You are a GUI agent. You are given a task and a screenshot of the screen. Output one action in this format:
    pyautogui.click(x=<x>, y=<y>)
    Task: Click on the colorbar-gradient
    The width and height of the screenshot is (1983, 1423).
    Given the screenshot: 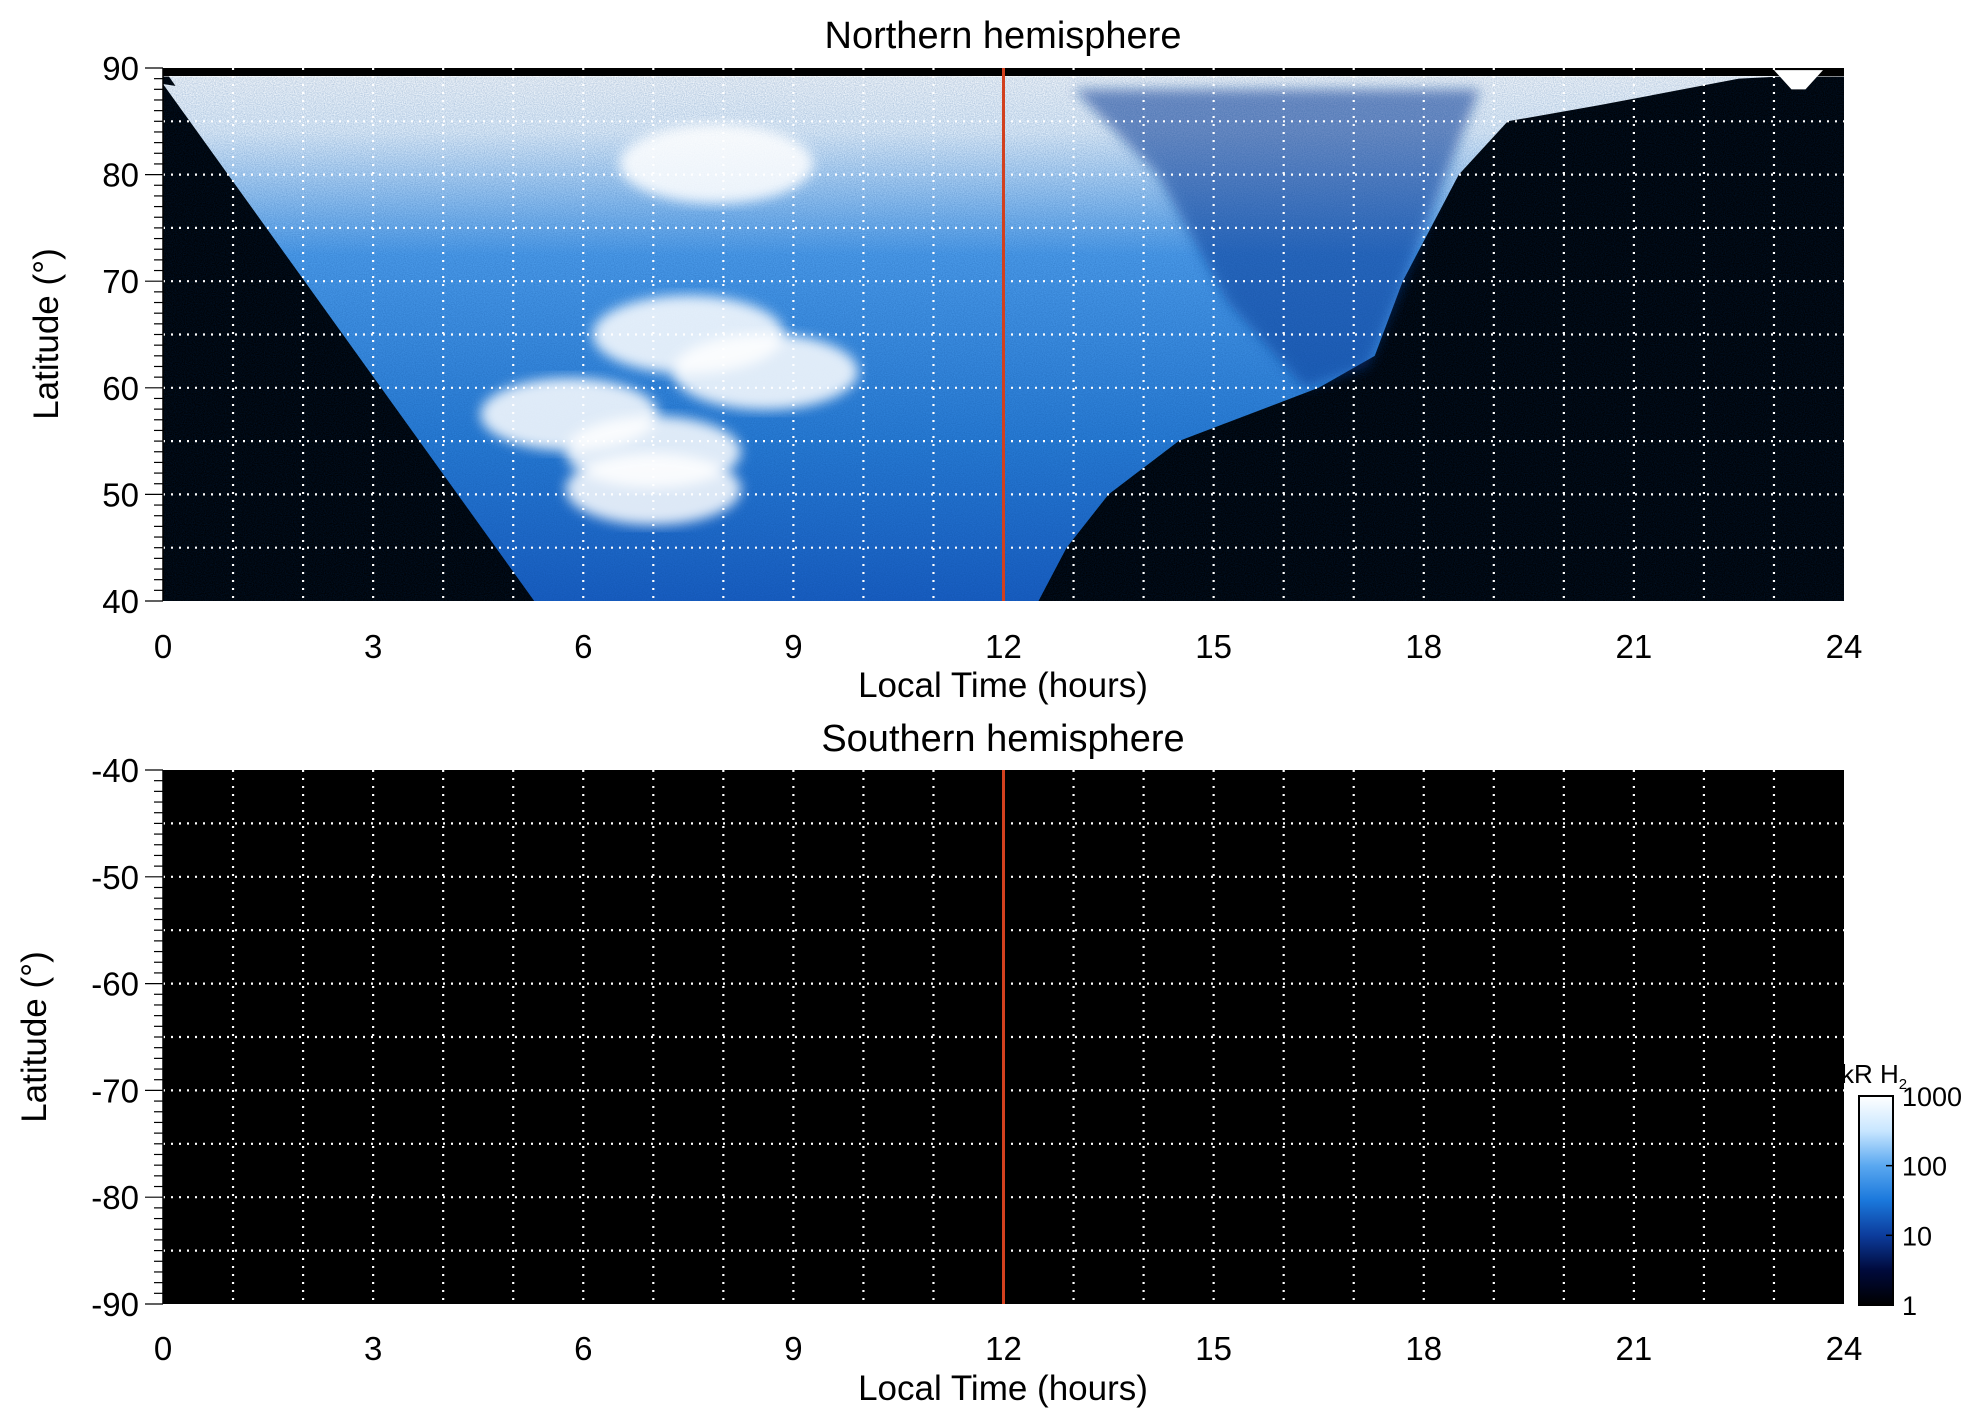 What is the action you would take?
    pyautogui.click(x=1876, y=1200)
    